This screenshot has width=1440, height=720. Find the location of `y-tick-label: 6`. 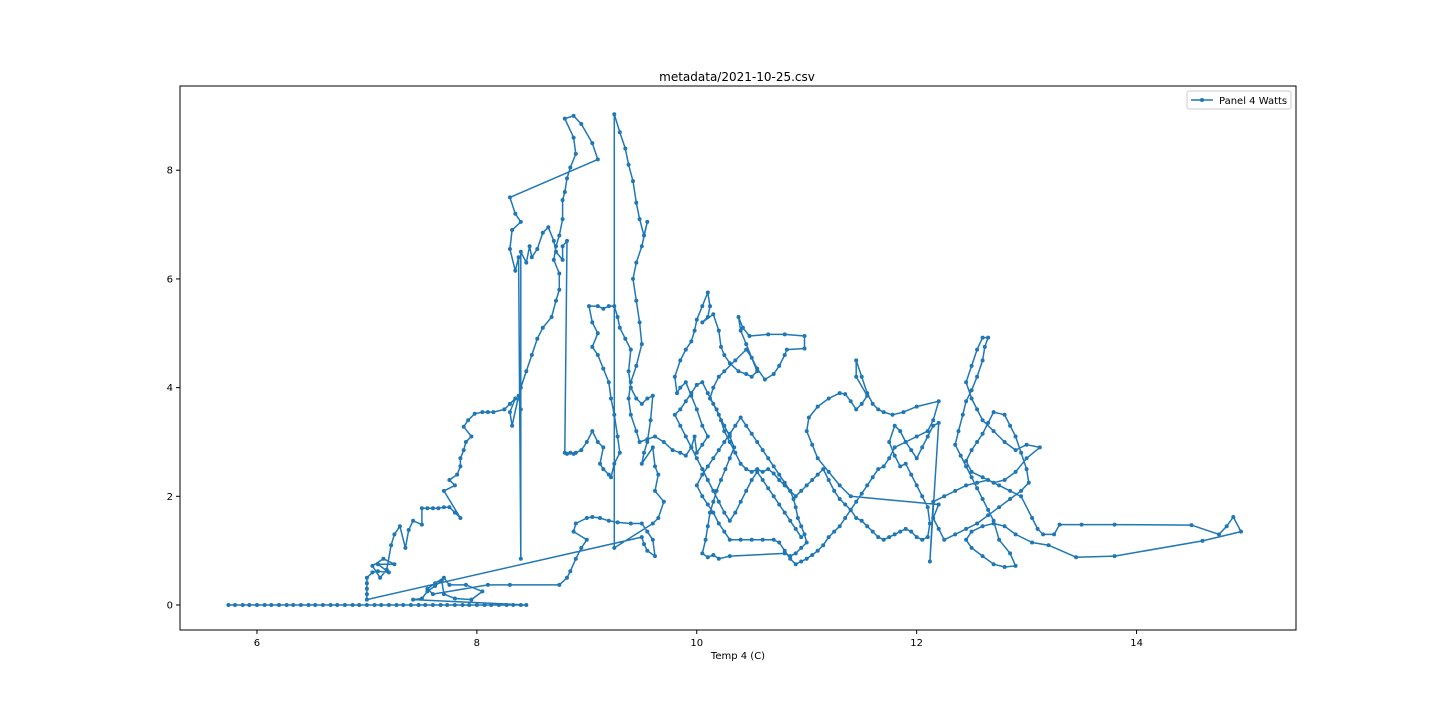

y-tick-label: 6 is located at coordinates (170, 279).